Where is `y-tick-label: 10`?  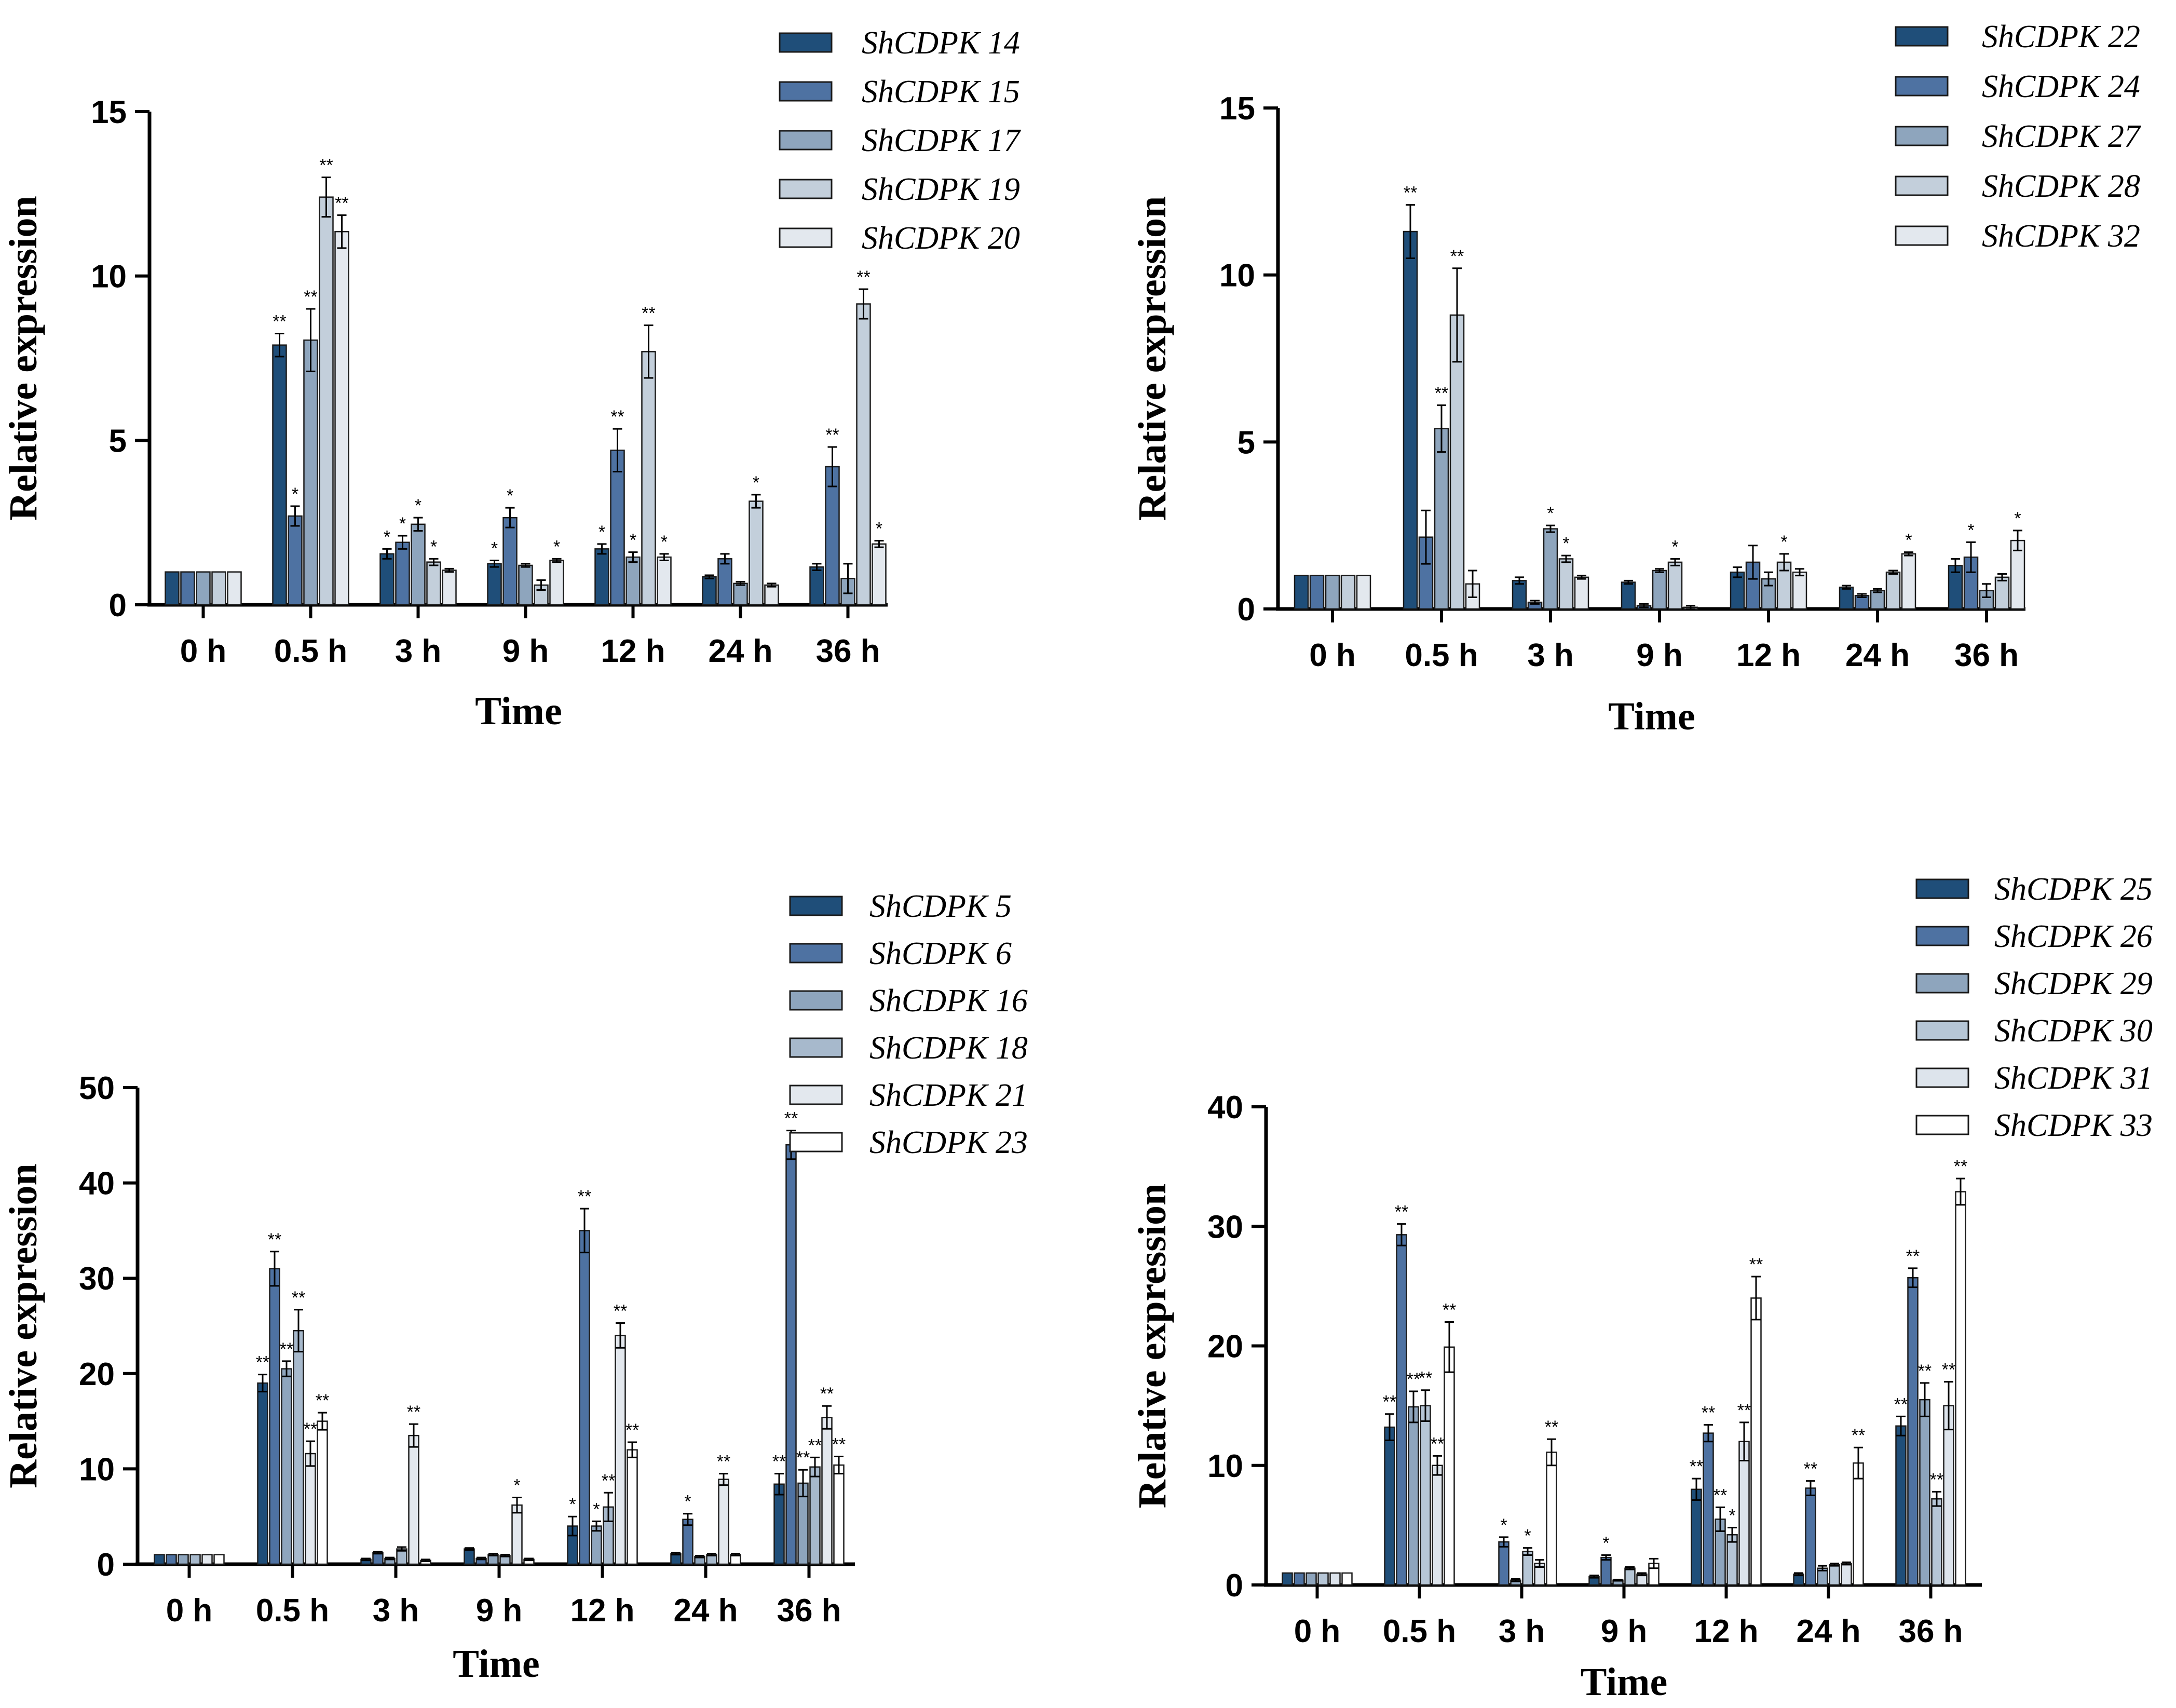
y-tick-label: 10 is located at coordinates (1237, 276).